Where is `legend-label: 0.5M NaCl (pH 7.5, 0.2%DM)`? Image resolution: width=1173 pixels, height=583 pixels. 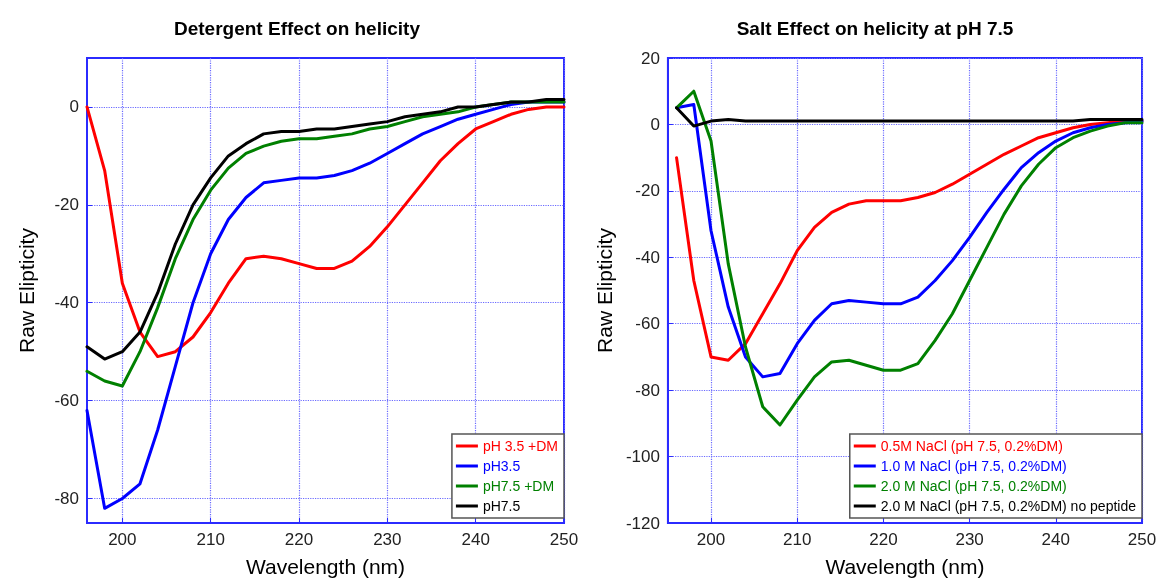 legend-label: 0.5M NaCl (pH 7.5, 0.2%DM) is located at coordinates (971, 446).